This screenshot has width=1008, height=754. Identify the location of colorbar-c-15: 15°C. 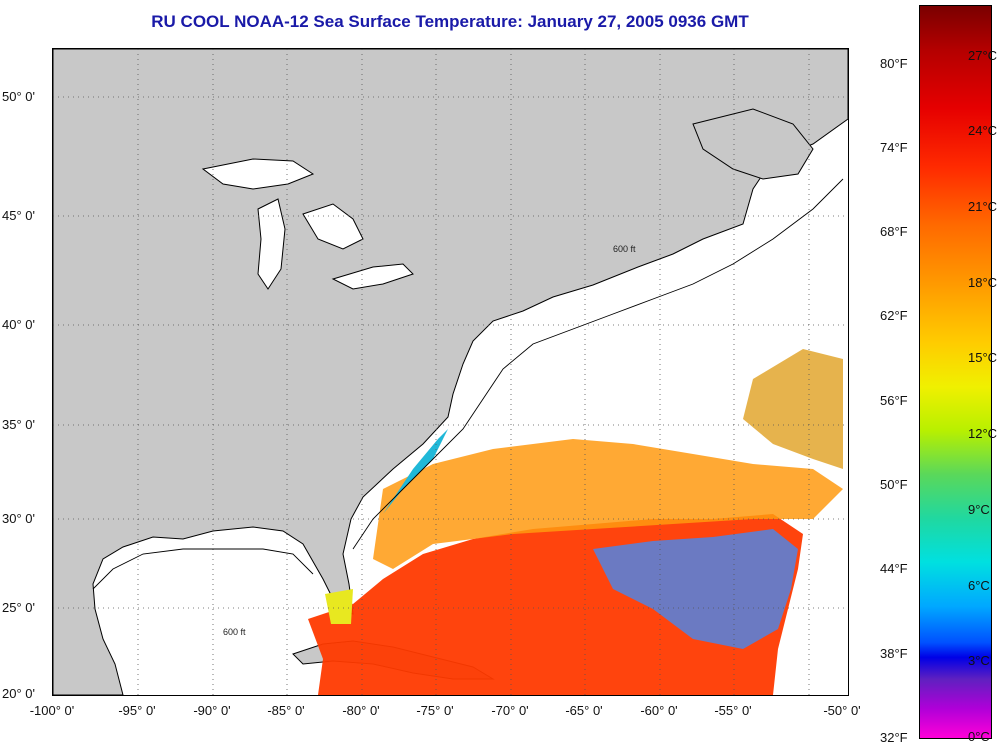
(983, 357).